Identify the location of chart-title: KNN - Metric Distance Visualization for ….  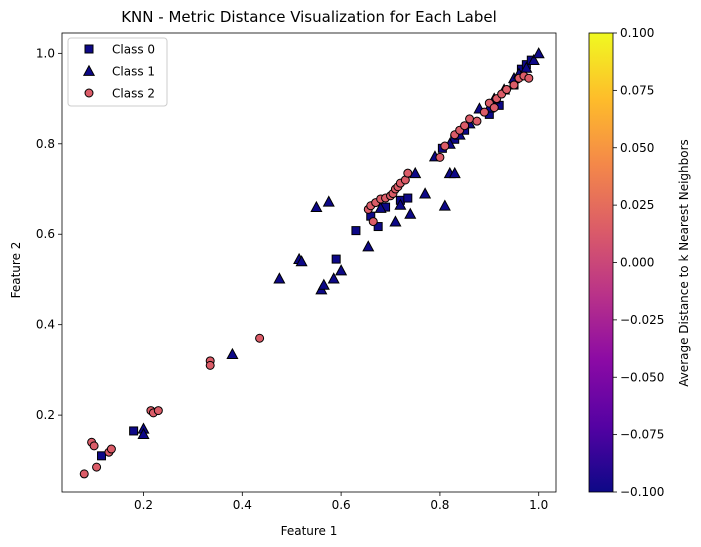
(309, 17).